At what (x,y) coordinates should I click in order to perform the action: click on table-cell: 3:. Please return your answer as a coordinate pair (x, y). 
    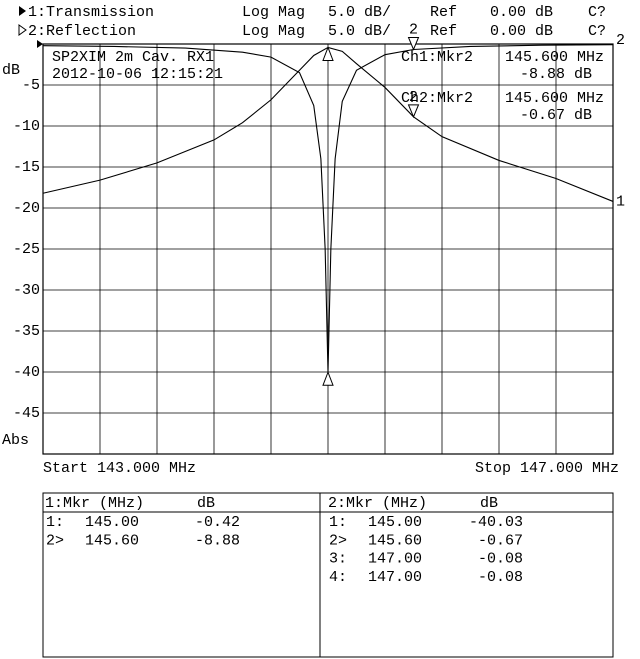
    Looking at the image, I should click on (338, 559).